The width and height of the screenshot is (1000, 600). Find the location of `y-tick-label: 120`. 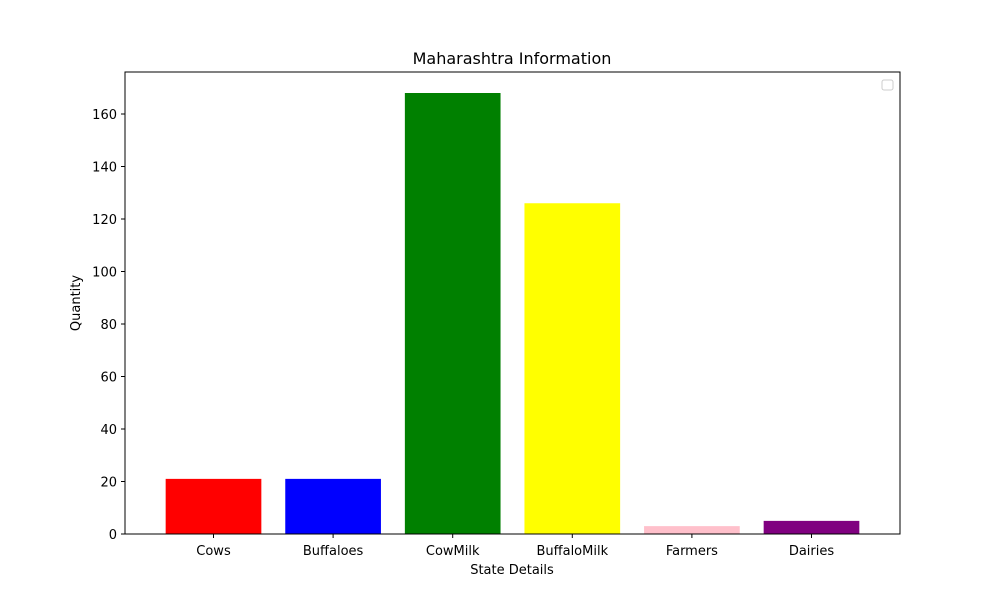

y-tick-label: 120 is located at coordinates (104, 220).